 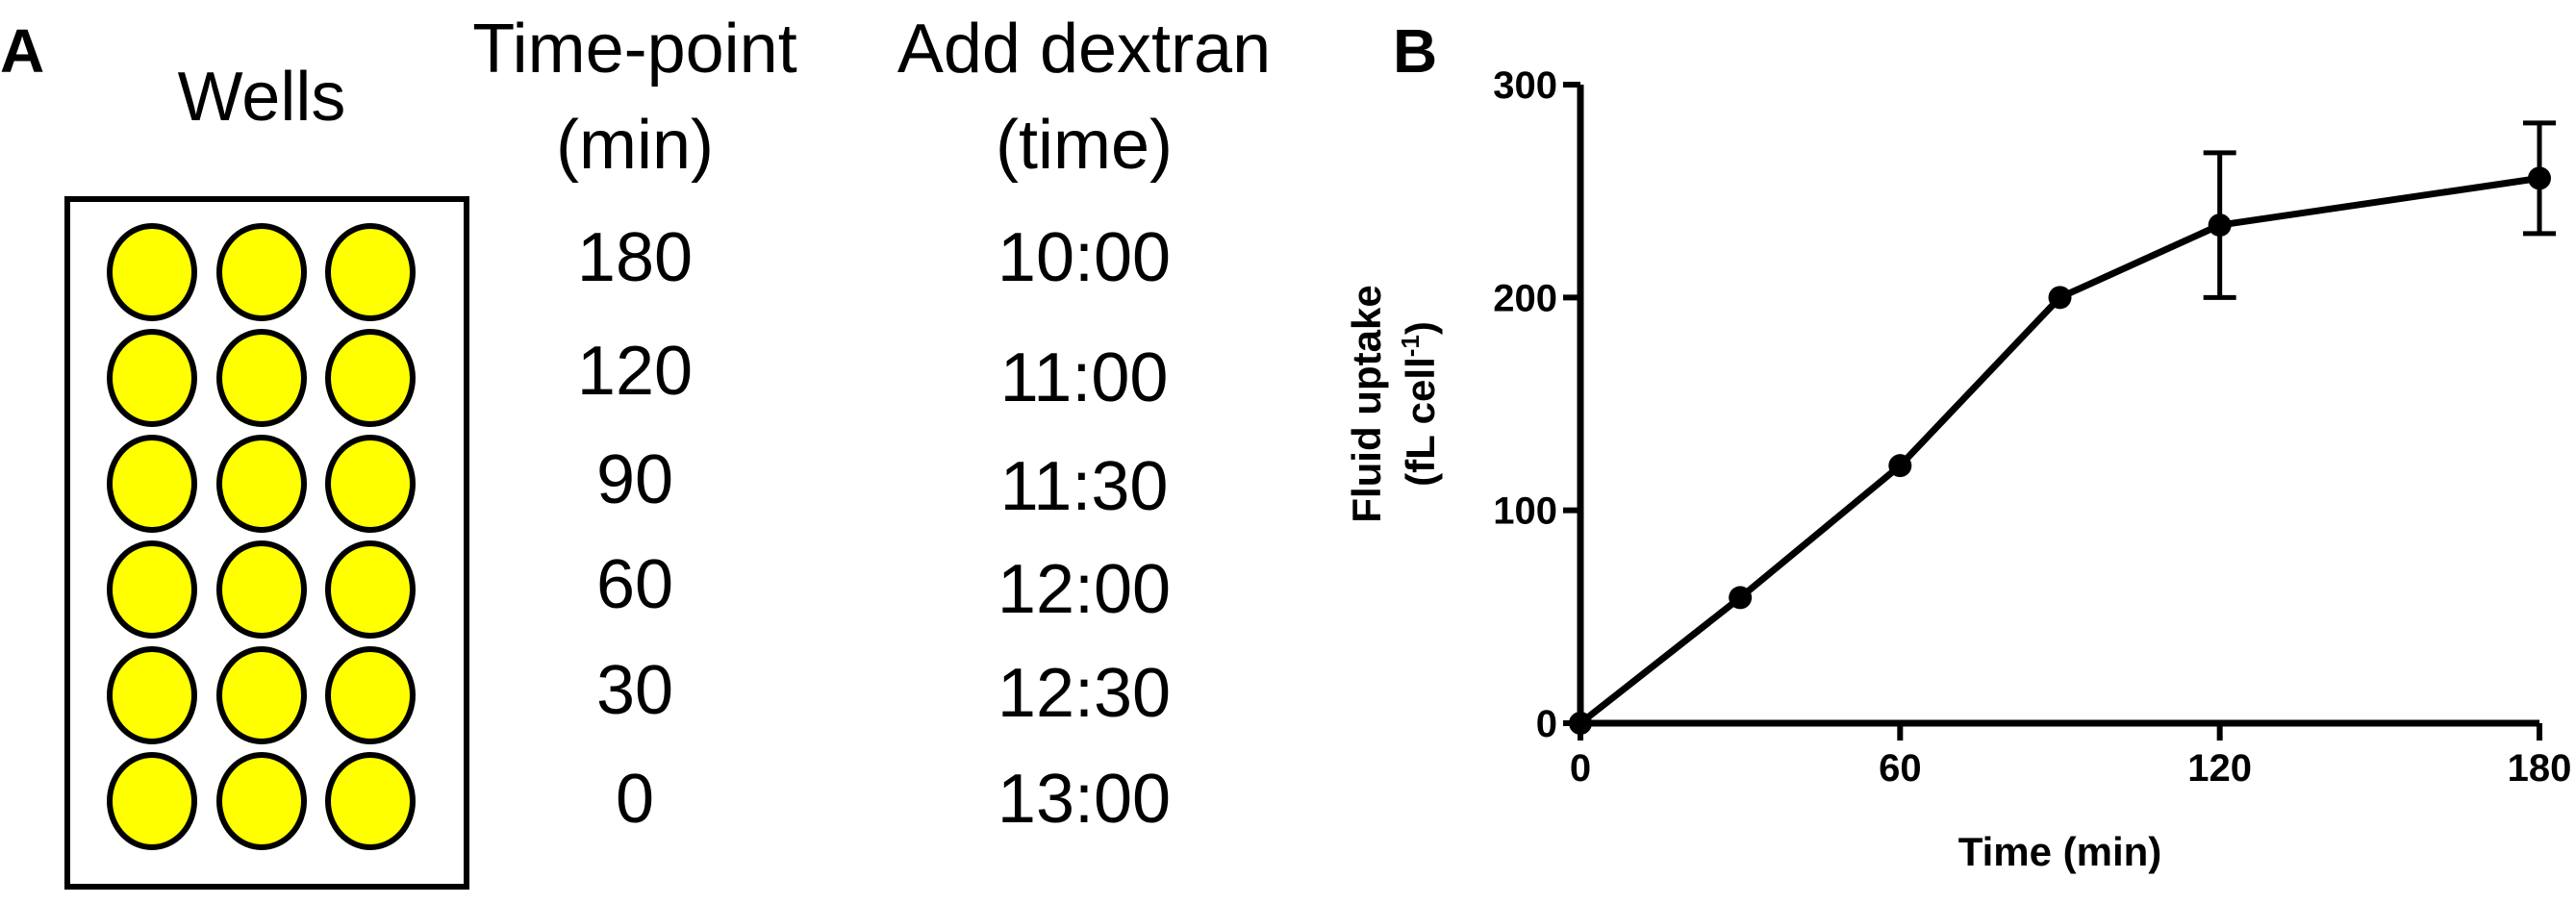 I want to click on timepoint-value: 30, so click(x=634, y=690).